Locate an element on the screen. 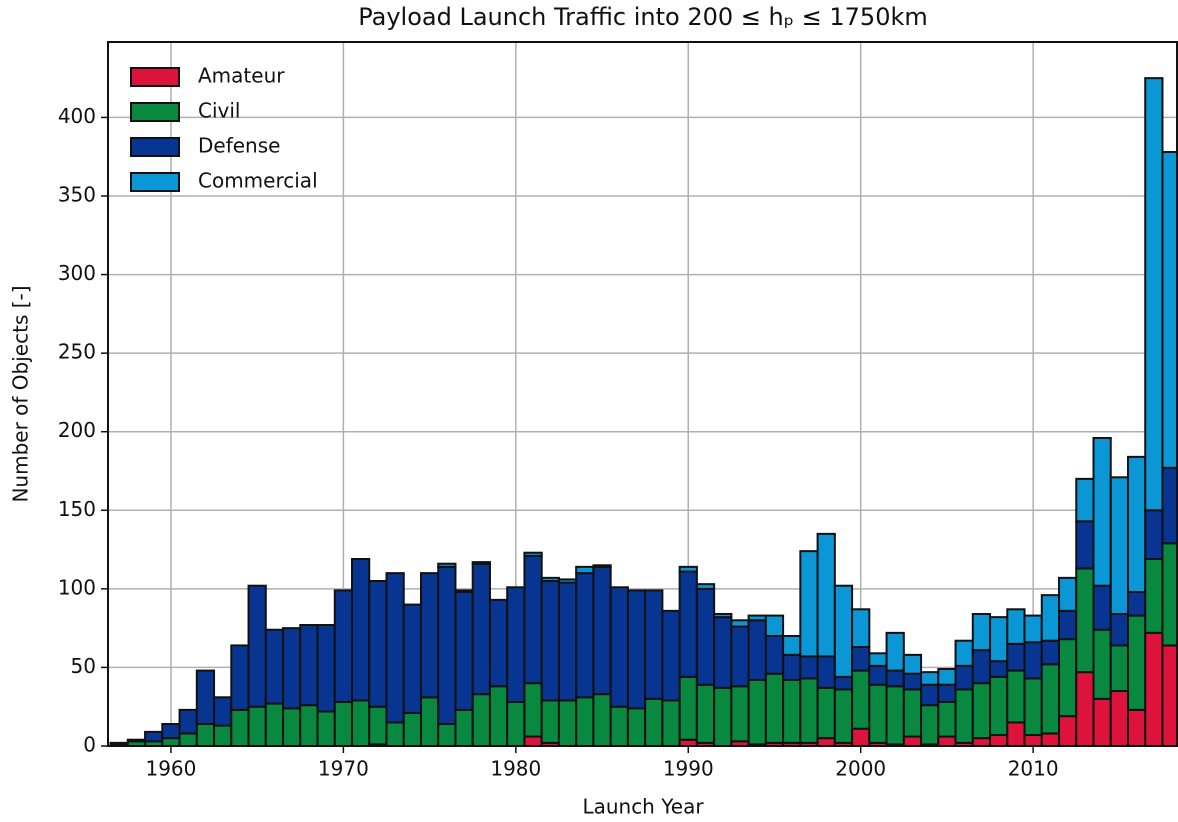 This screenshot has width=1178, height=822. y-tick-label: 300 is located at coordinates (77, 273).